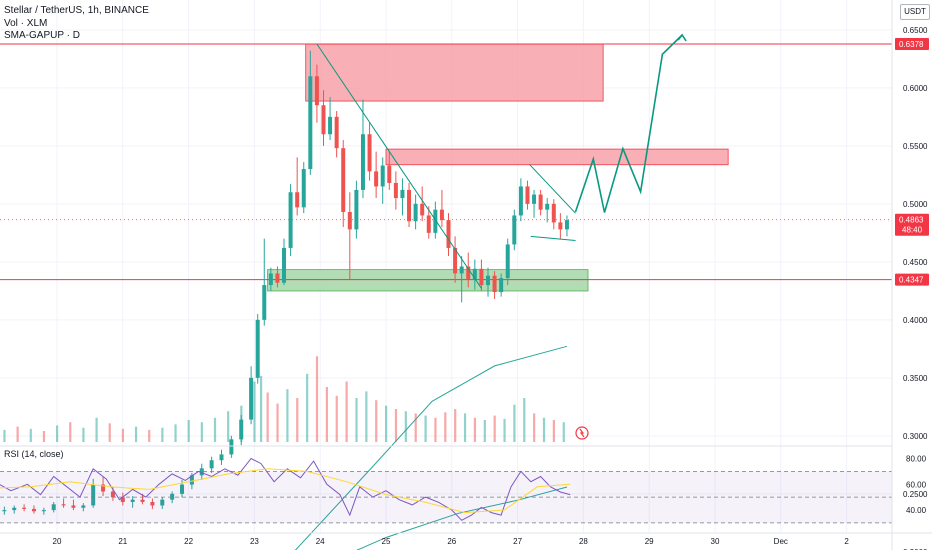 This screenshot has height=550, width=932. What do you see at coordinates (34, 454) in the screenshot?
I see `rsi-legend: RSI (14, close)` at bounding box center [34, 454].